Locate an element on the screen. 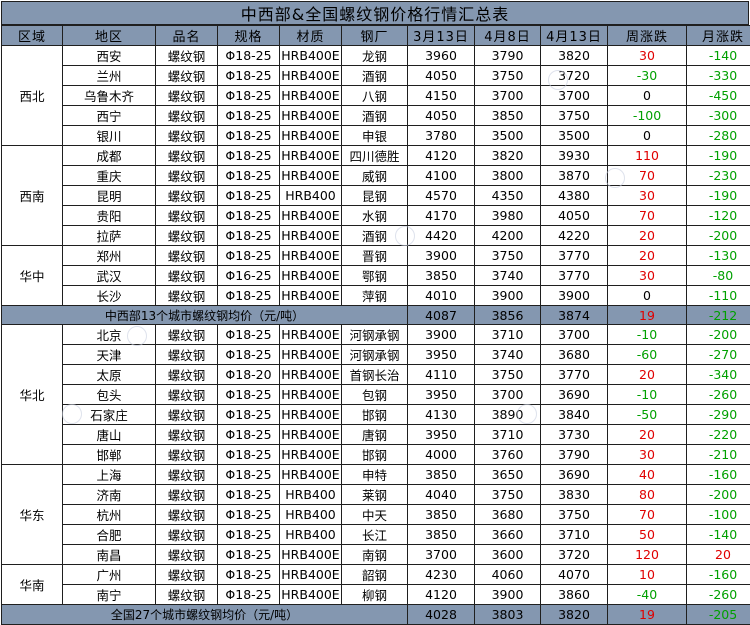 The height and width of the screenshot is (625, 750). table-title: 中西部&全国螺纹钢价格行情汇总表 is located at coordinates (375, 13).